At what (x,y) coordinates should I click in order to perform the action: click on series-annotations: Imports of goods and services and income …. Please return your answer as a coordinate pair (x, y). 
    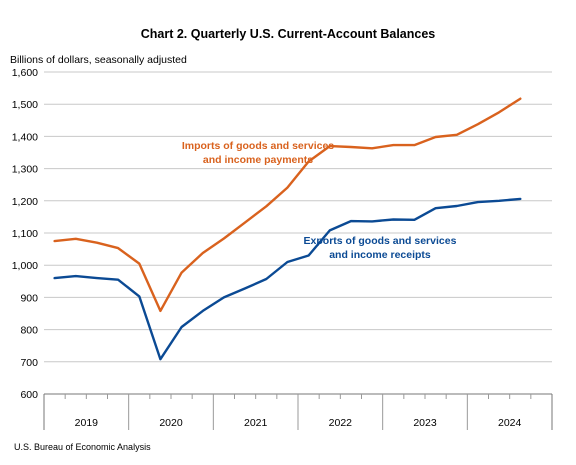
    Looking at the image, I should click on (319, 200).